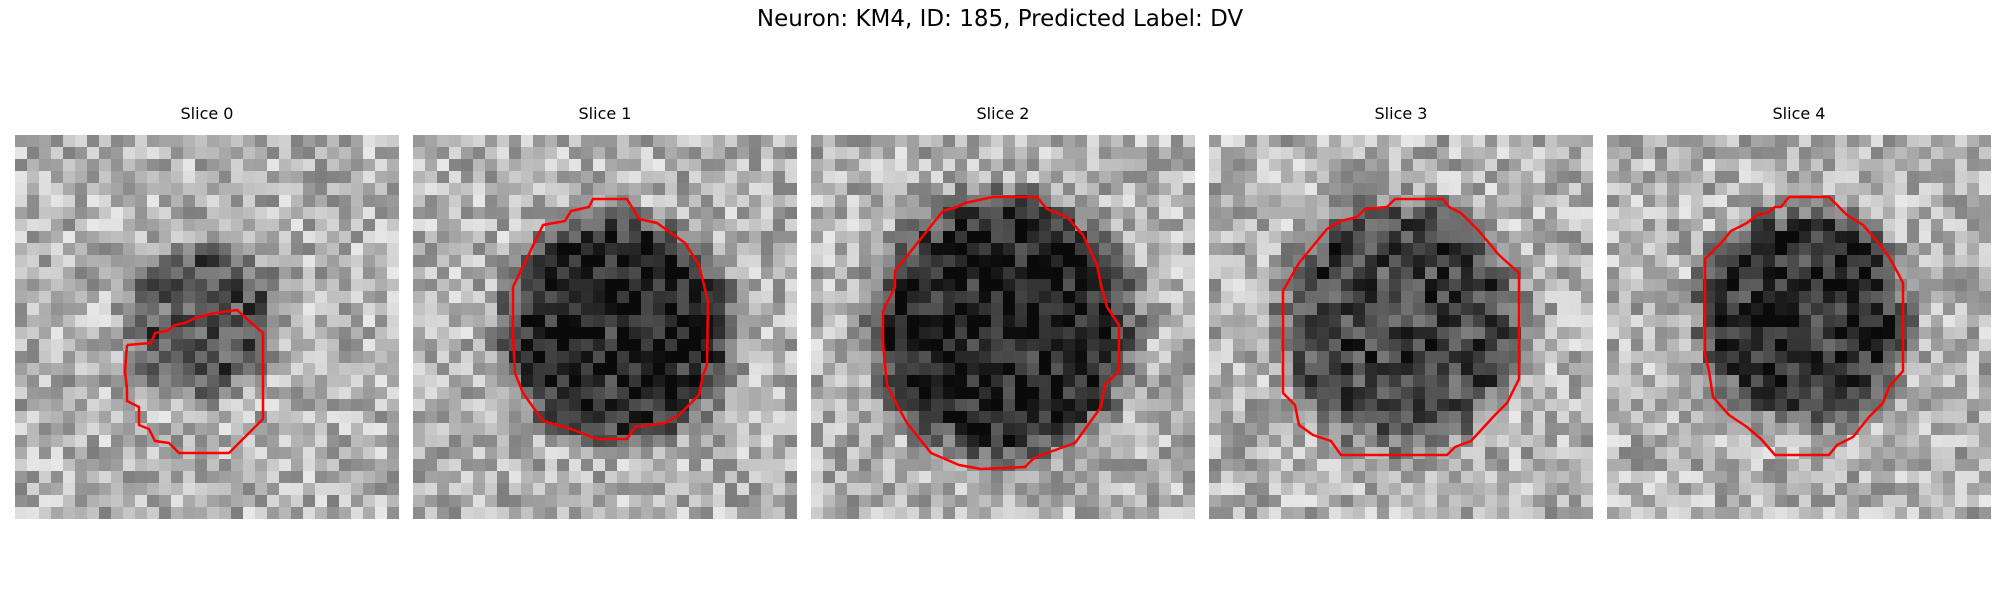  I want to click on slice-panel-0: Slice 0, so click(207, 311).